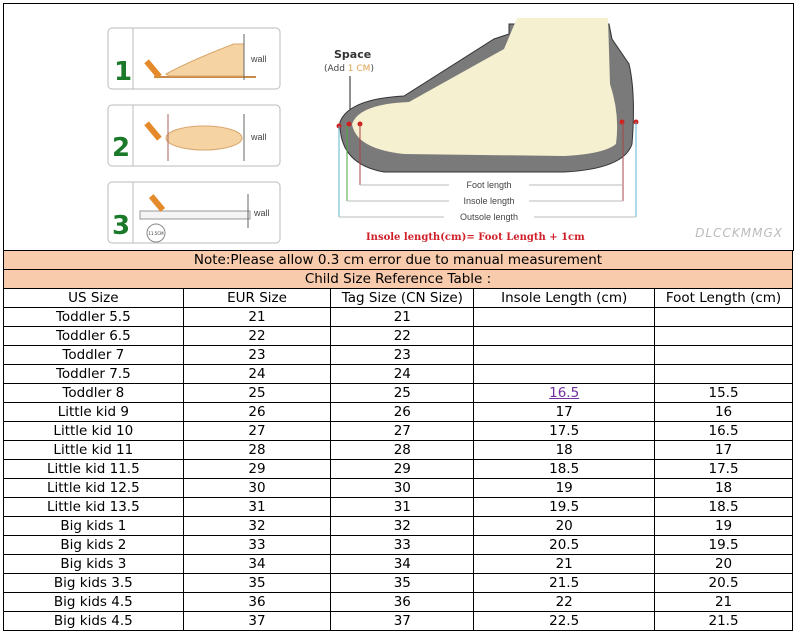 The width and height of the screenshot is (795, 634). I want to click on table-cell: 17.5, so click(564, 431).